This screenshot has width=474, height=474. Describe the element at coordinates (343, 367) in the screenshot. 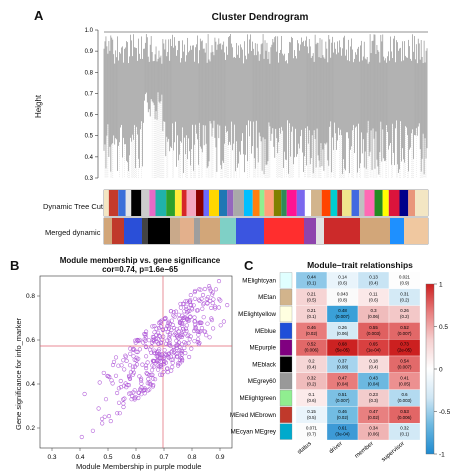

I see `heatmap-cell-value: (0.08)` at that location.